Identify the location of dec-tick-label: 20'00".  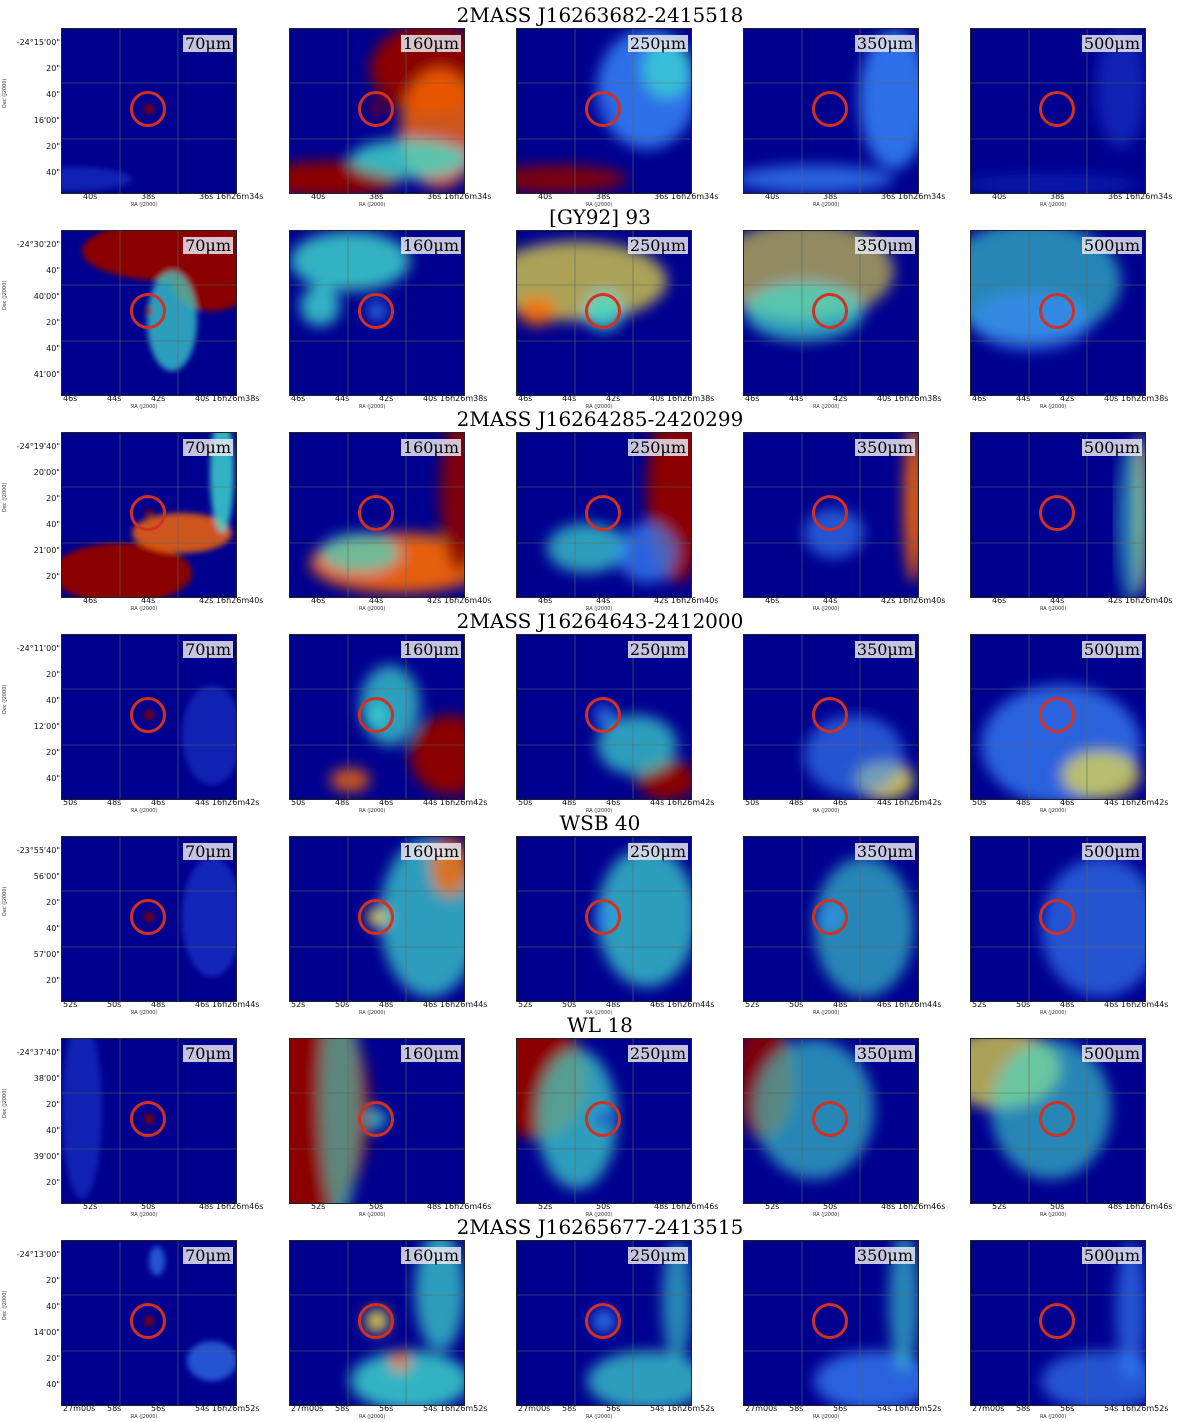
(46, 472).